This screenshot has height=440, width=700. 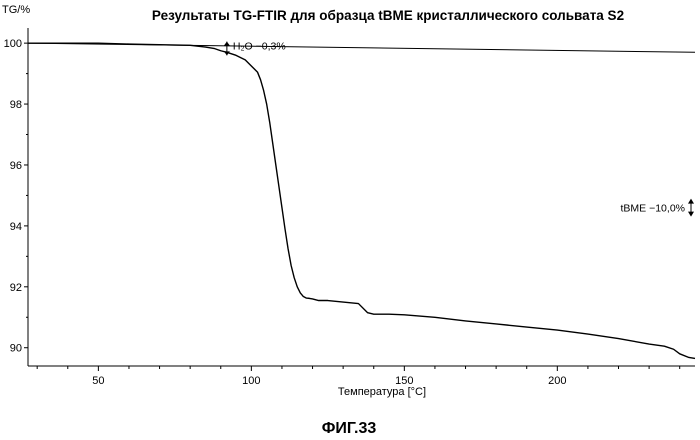 What do you see at coordinates (16, 288) in the screenshot?
I see `y-tick-label: 92` at bounding box center [16, 288].